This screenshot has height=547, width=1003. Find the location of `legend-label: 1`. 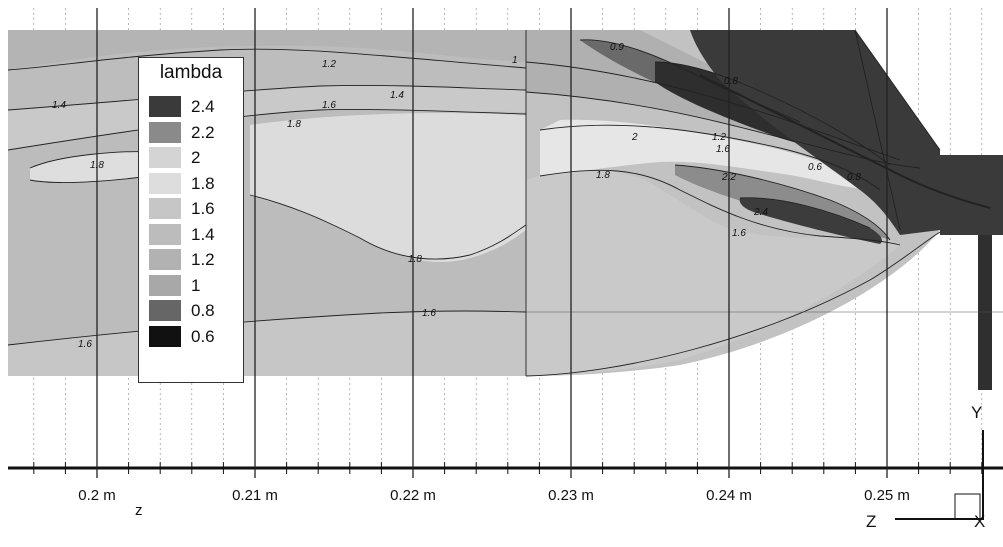

legend-label: 1 is located at coordinates (196, 285).